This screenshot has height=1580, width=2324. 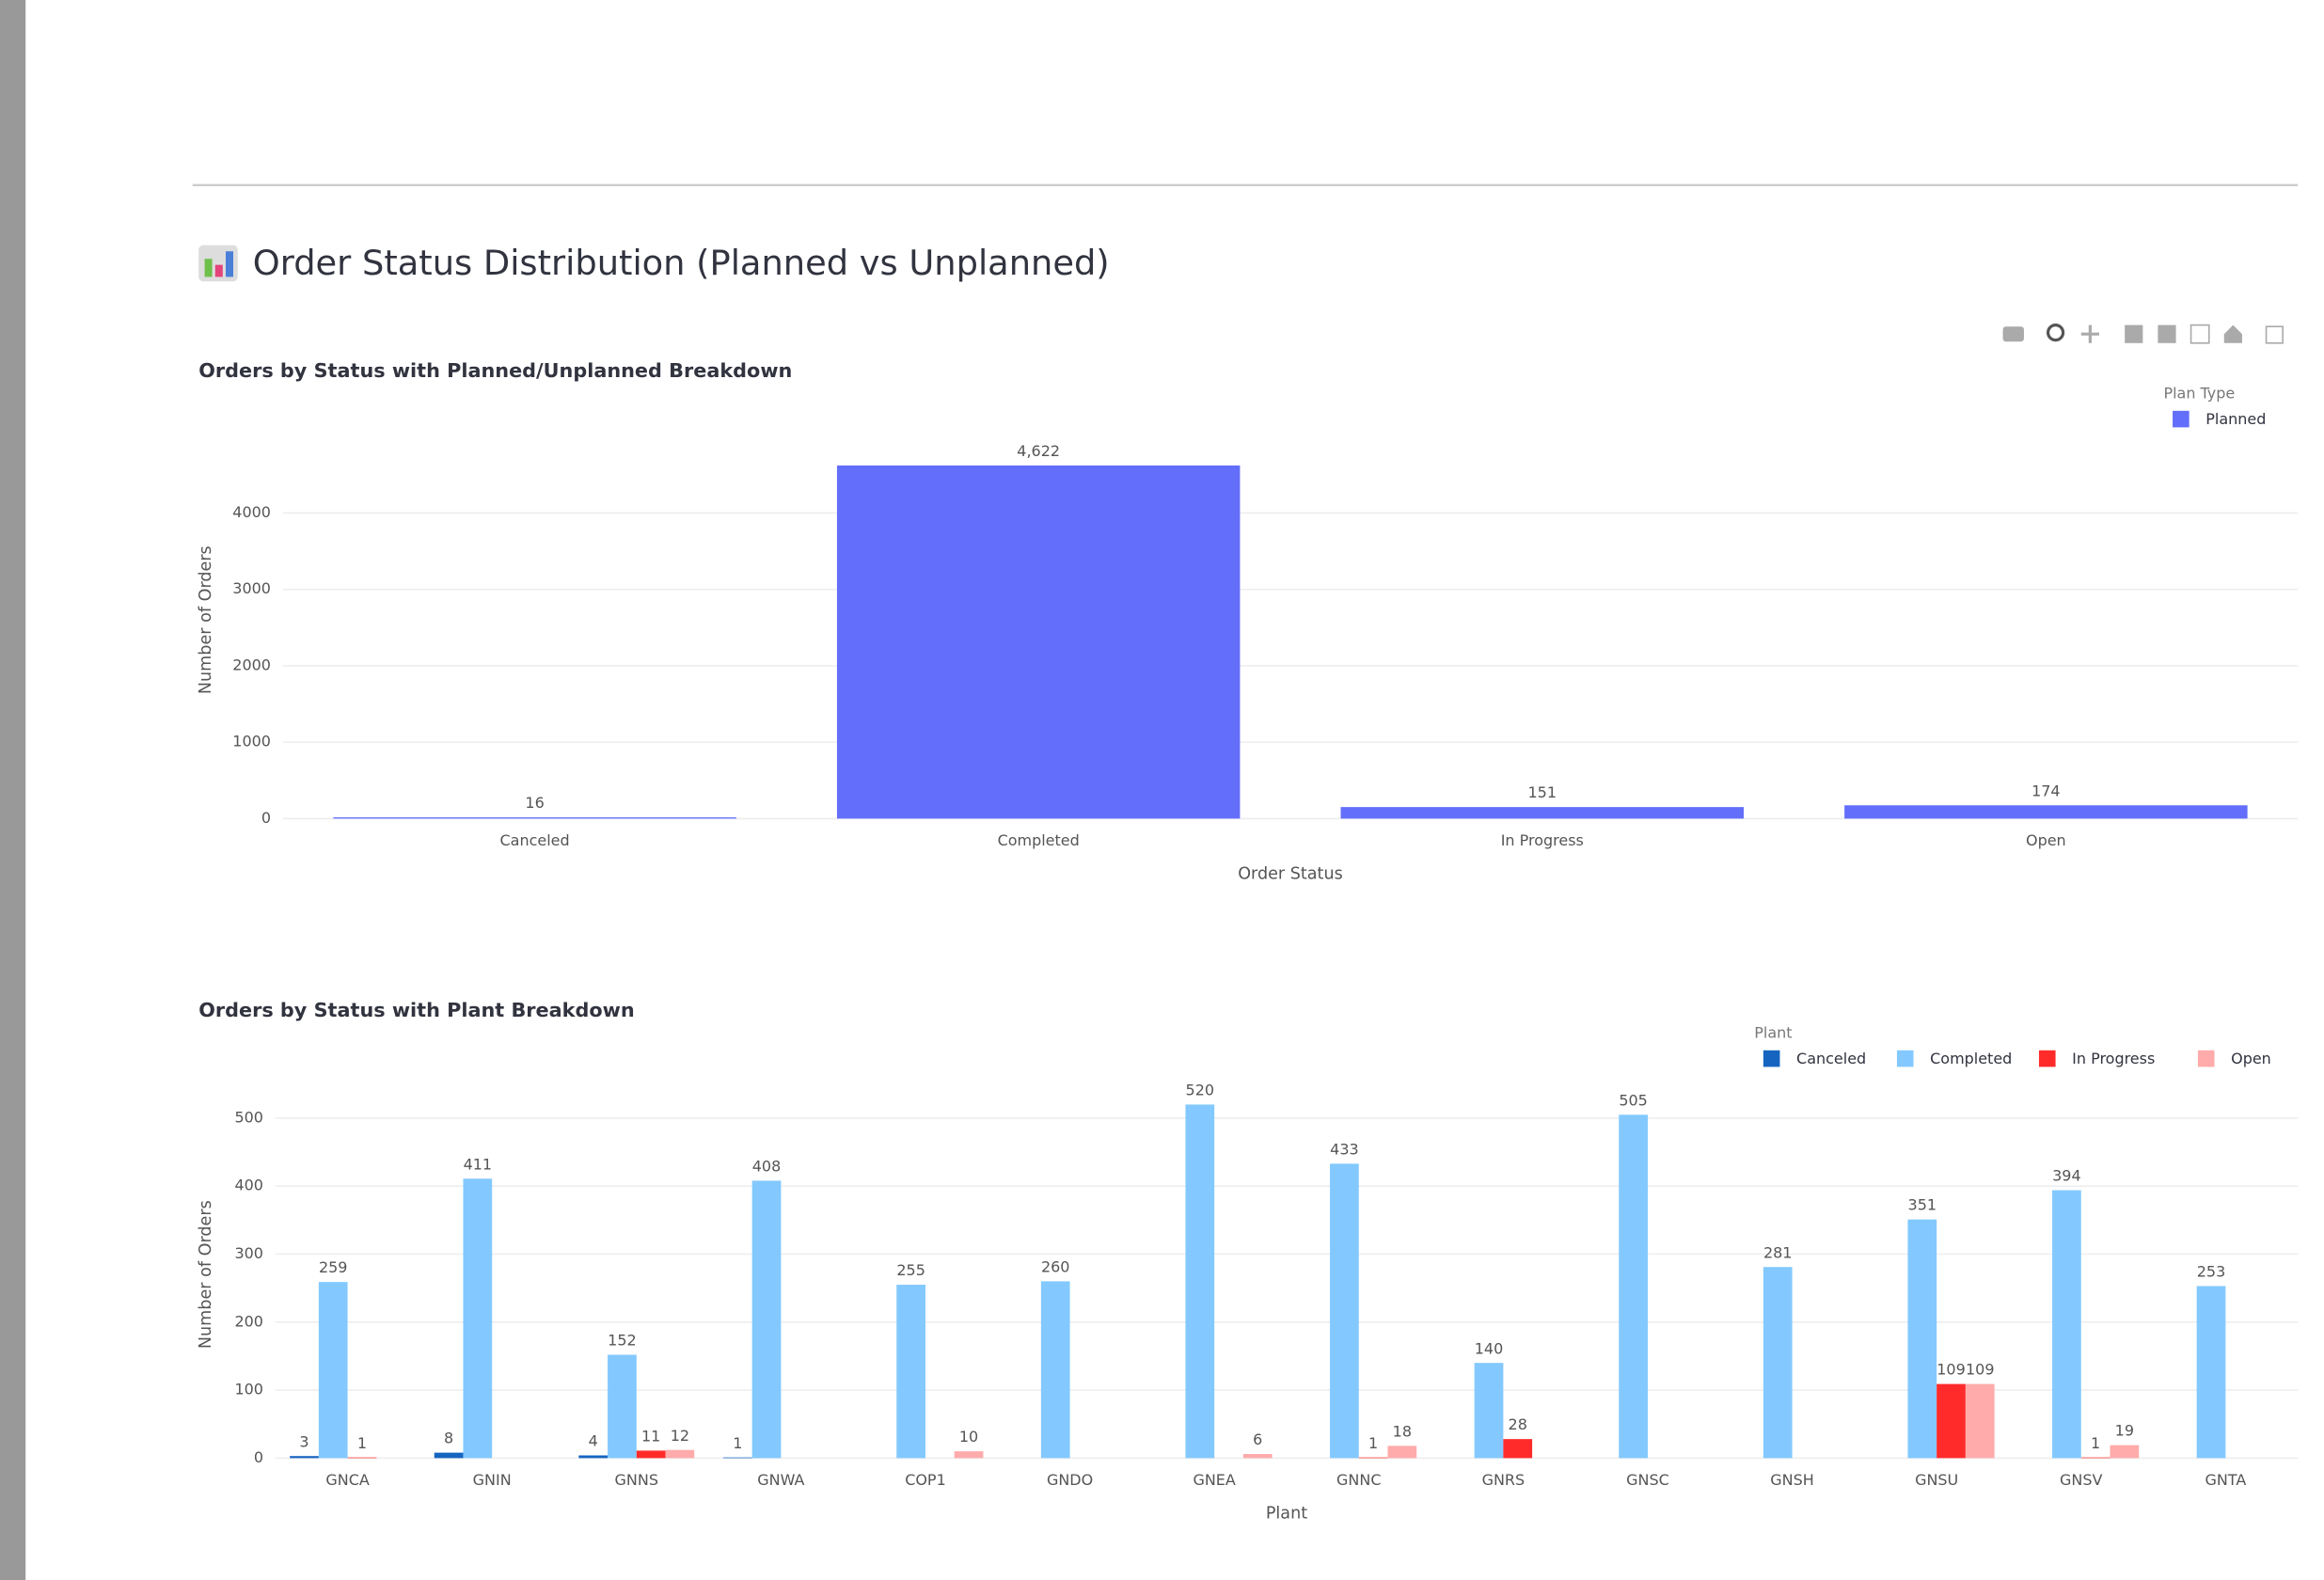 I want to click on y-tick-label: 2000, so click(x=251, y=664).